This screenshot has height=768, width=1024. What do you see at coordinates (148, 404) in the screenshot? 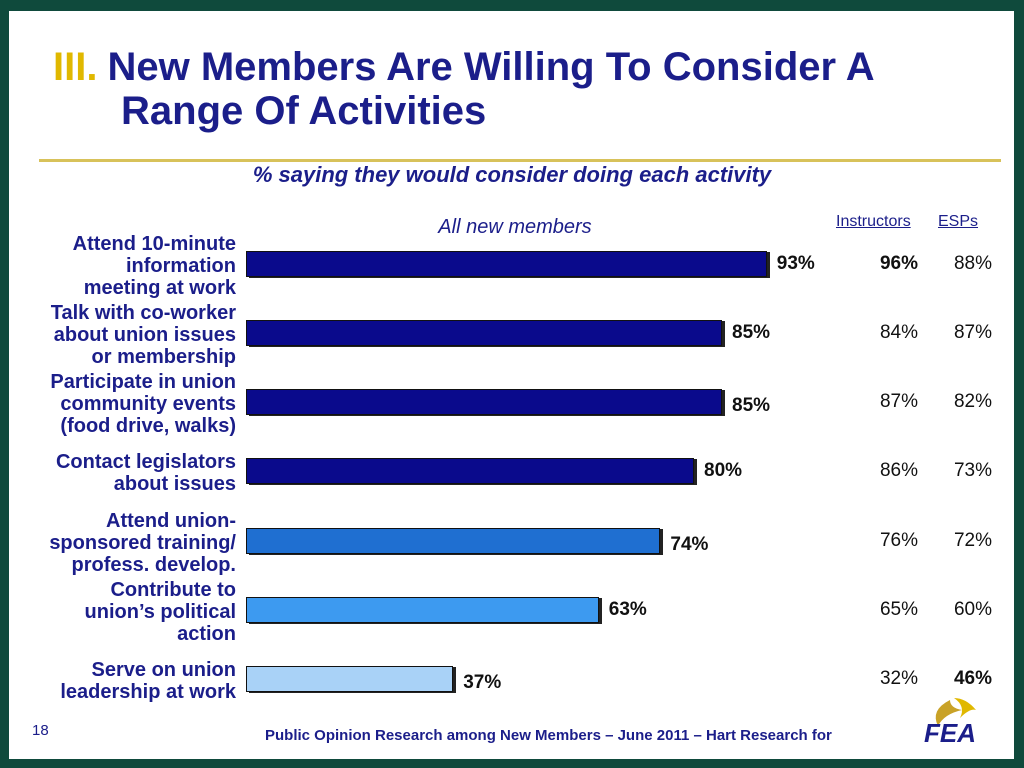
I see `category-label-line: community events` at bounding box center [148, 404].